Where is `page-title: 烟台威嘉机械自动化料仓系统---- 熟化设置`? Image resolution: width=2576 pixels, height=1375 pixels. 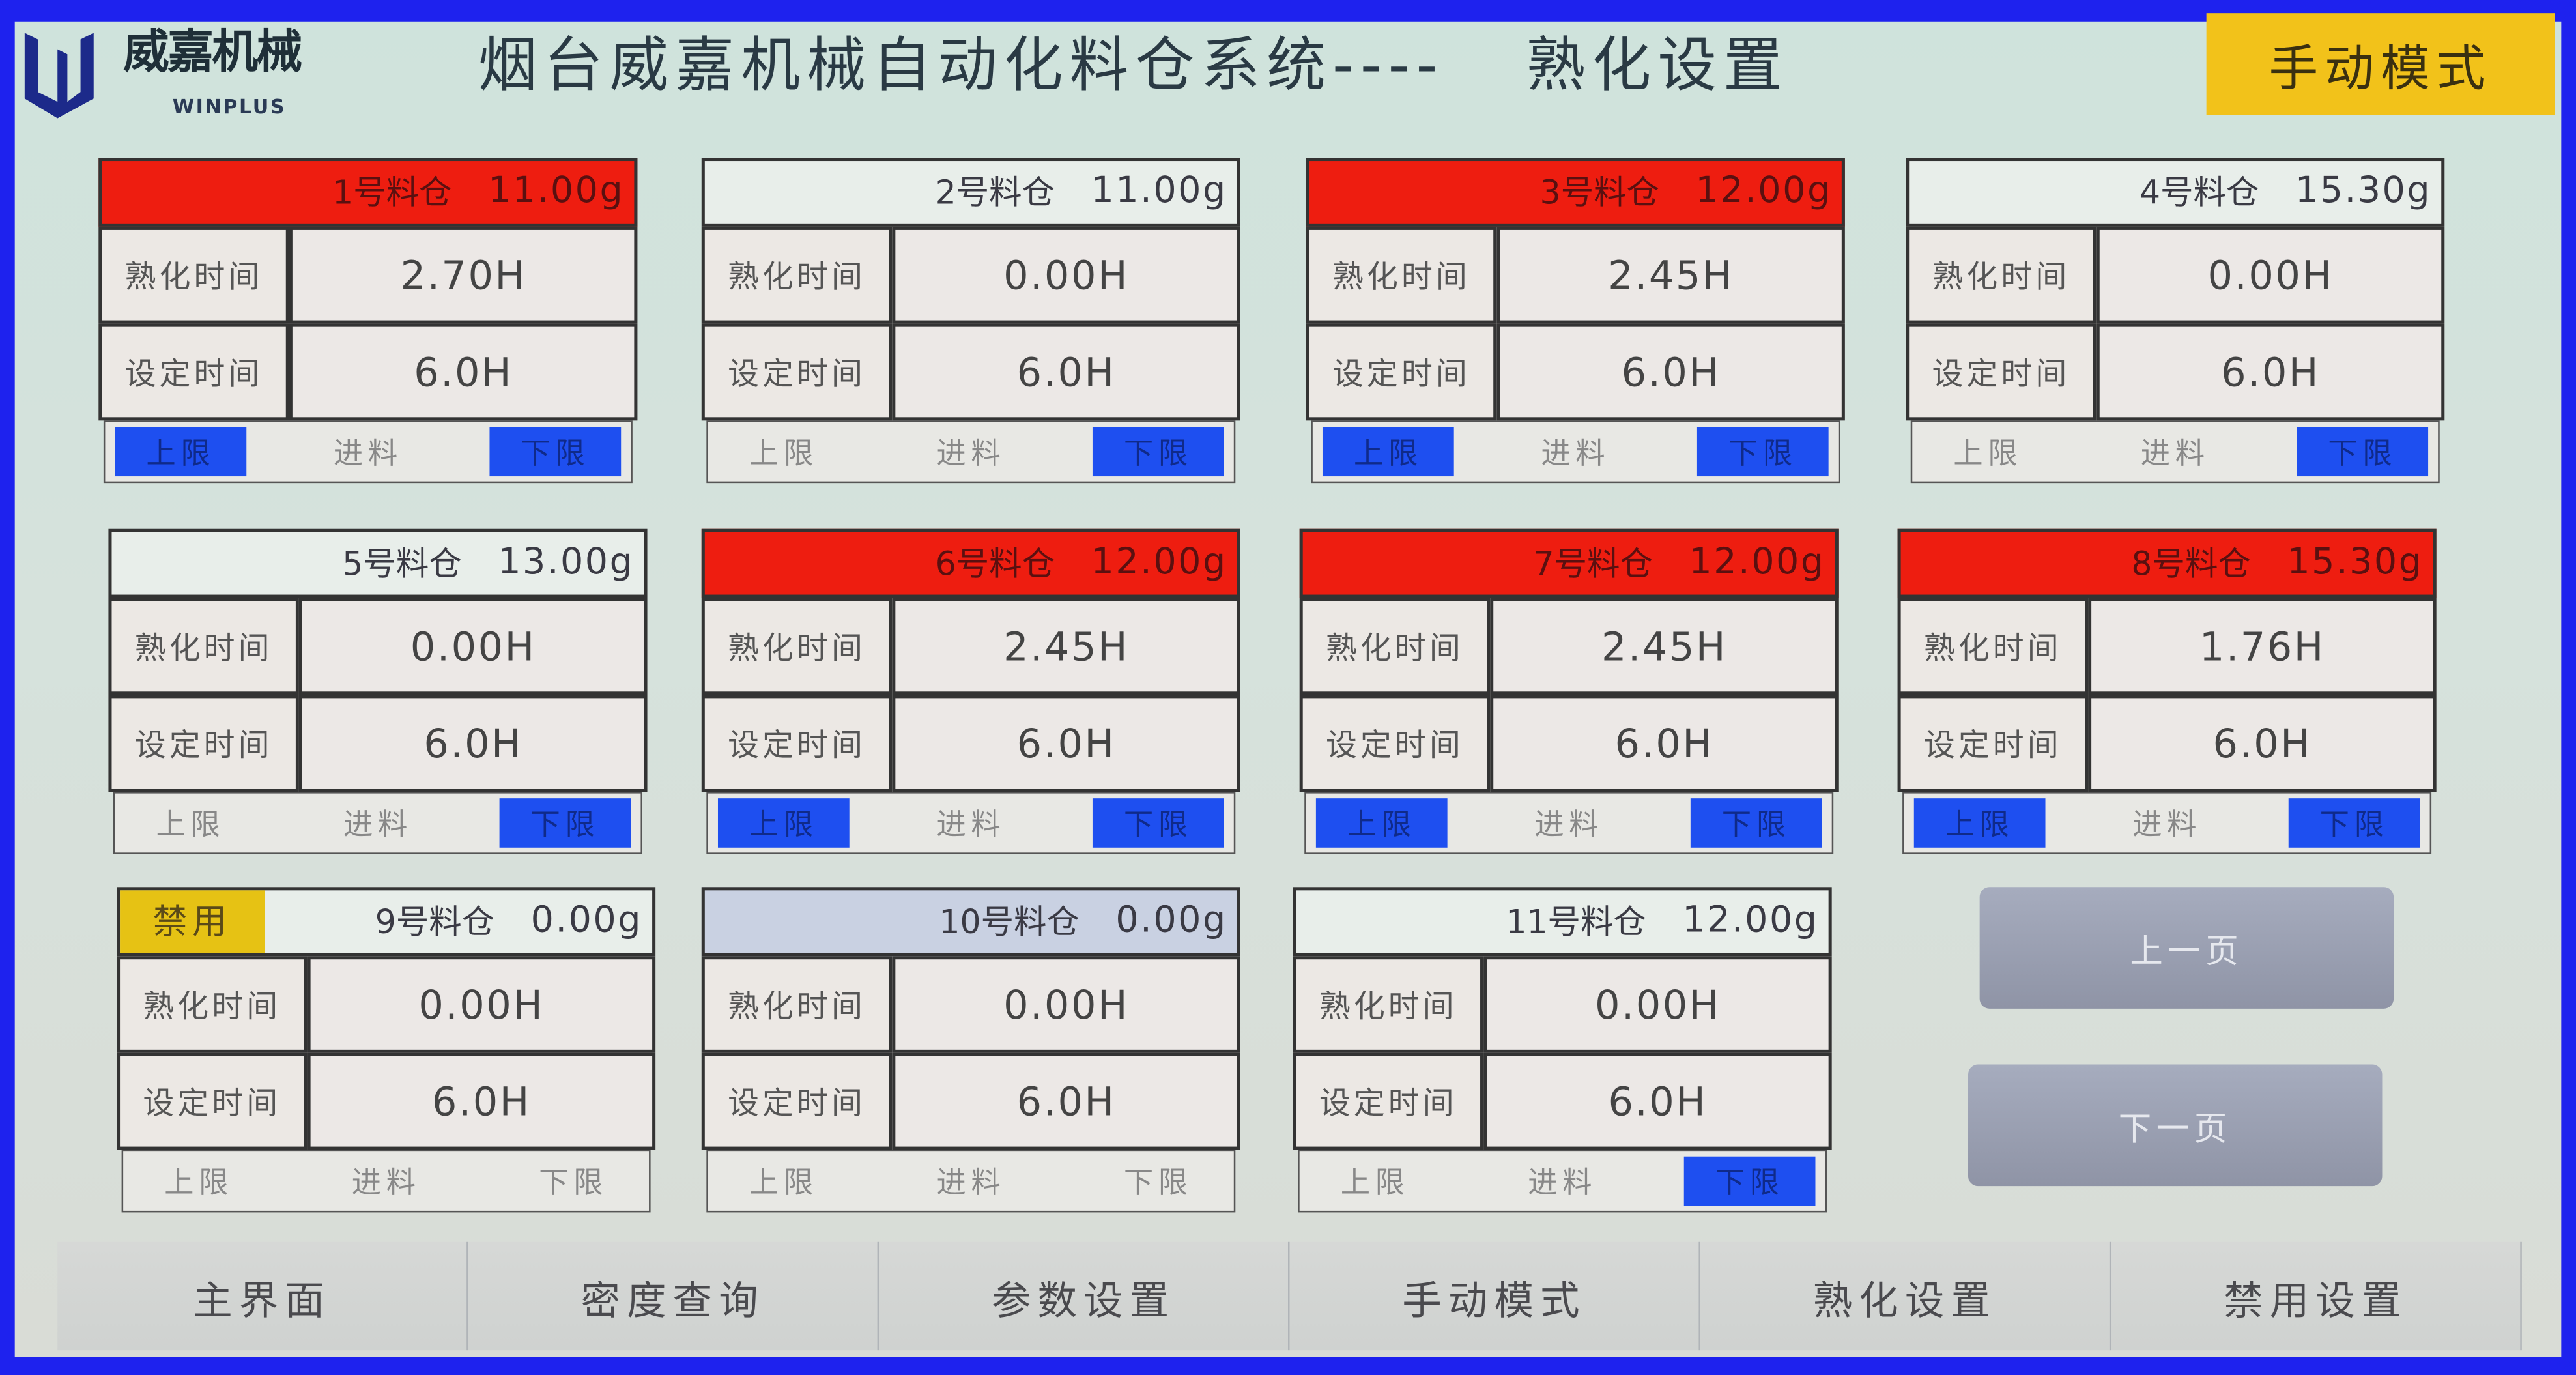
page-title: 烟台威嘉机械自动化料仓系统---- 熟化设置 is located at coordinates (1133, 67).